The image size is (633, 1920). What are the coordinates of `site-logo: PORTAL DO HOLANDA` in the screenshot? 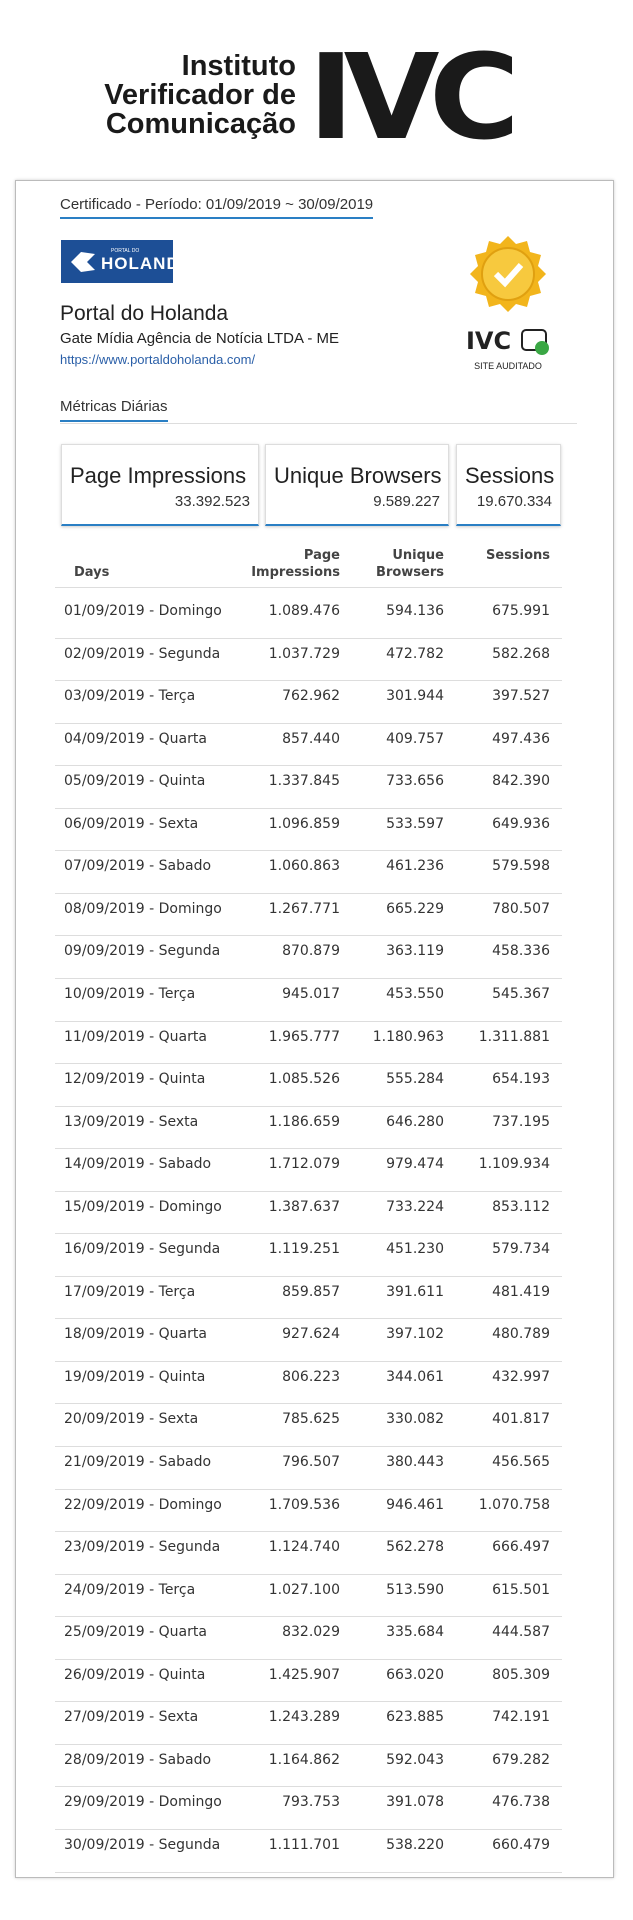 It's located at (126, 261).